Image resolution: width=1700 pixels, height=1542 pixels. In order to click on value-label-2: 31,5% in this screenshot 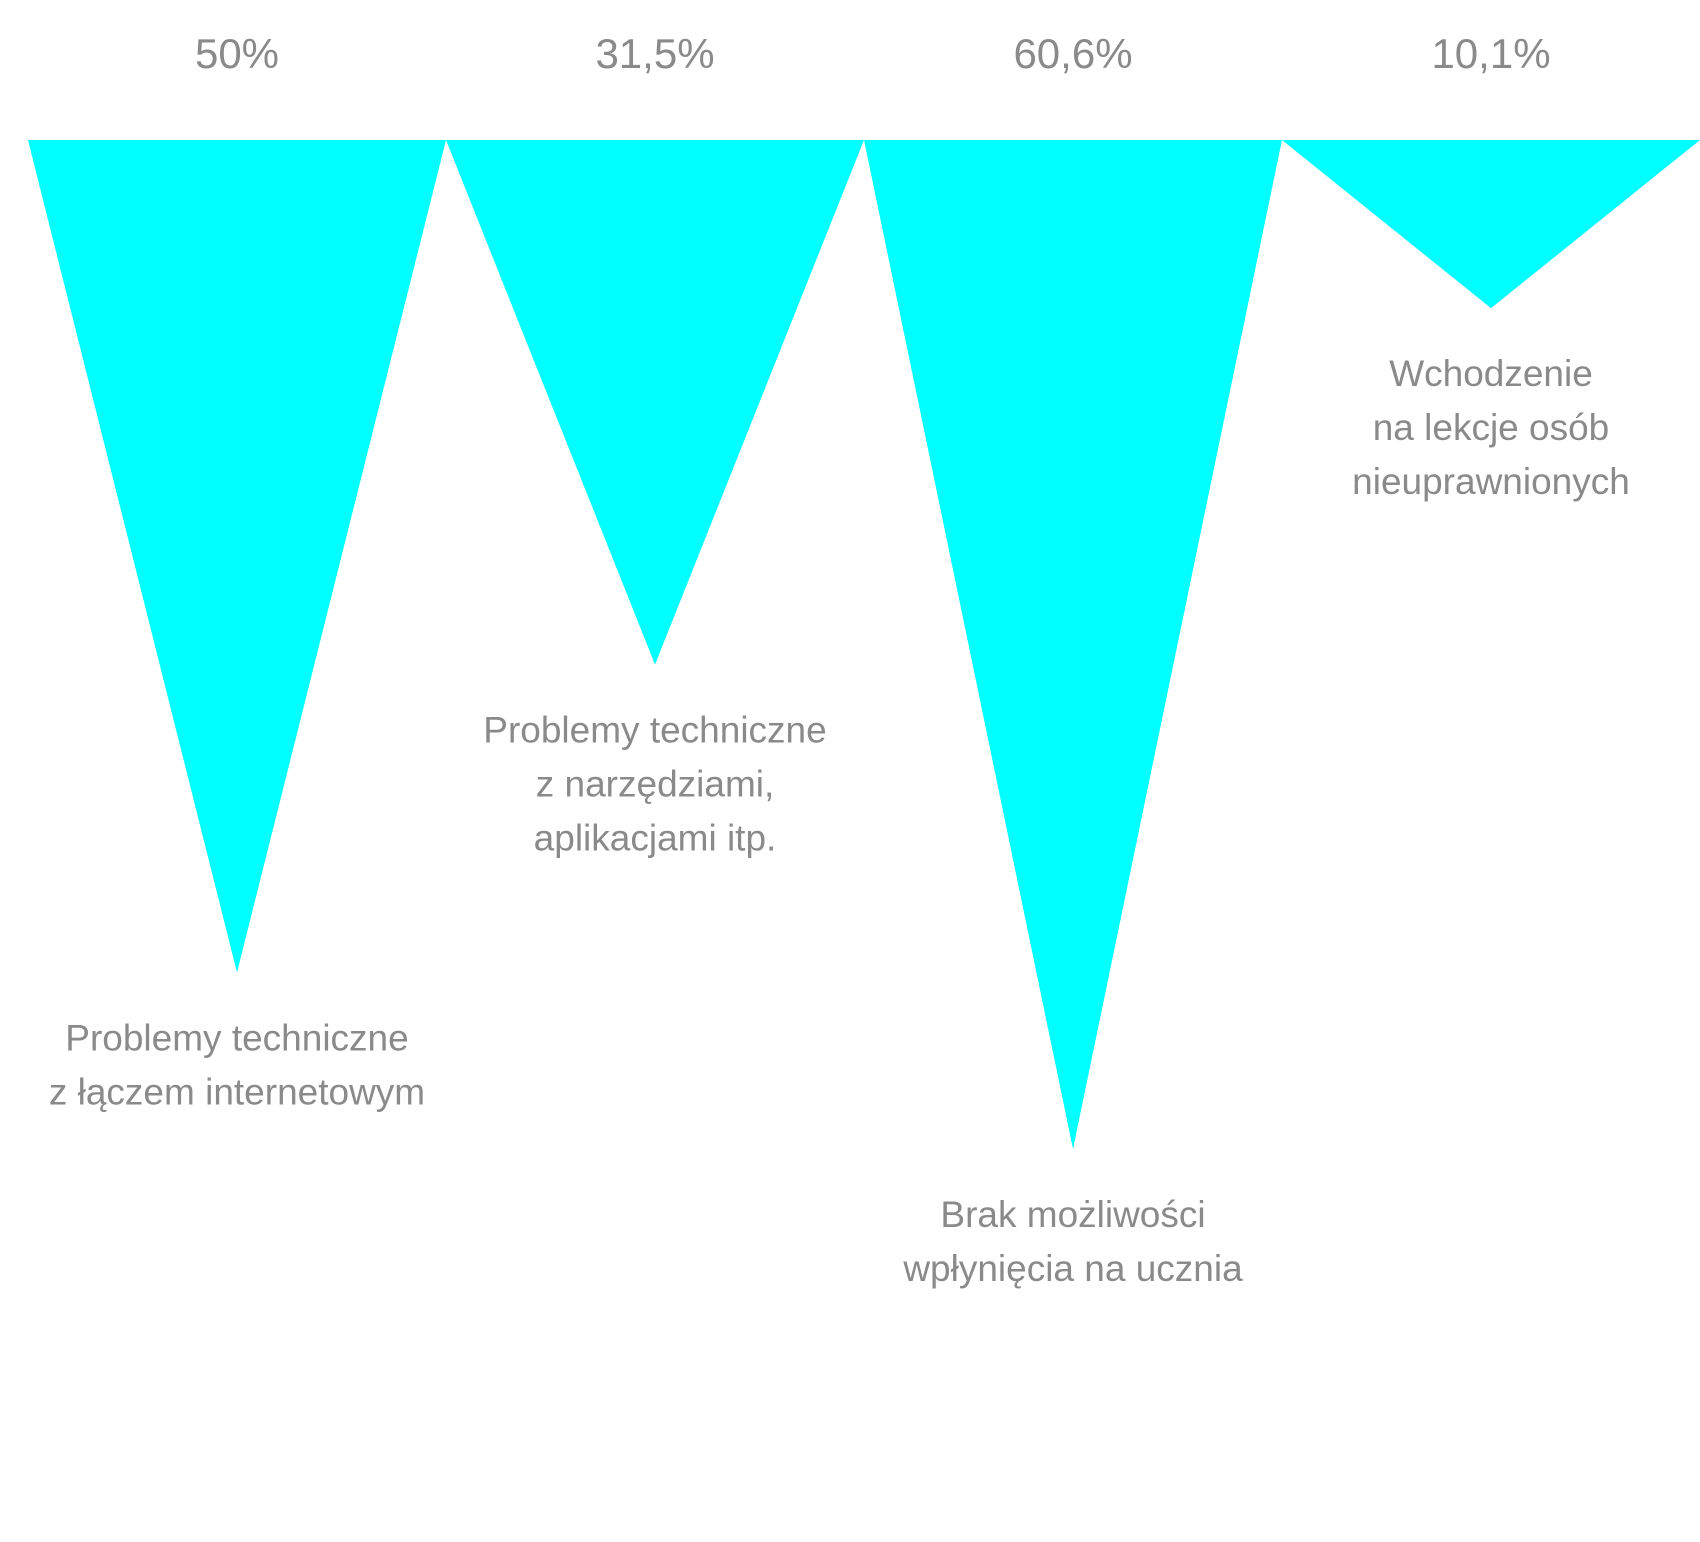, I will do `click(654, 53)`.